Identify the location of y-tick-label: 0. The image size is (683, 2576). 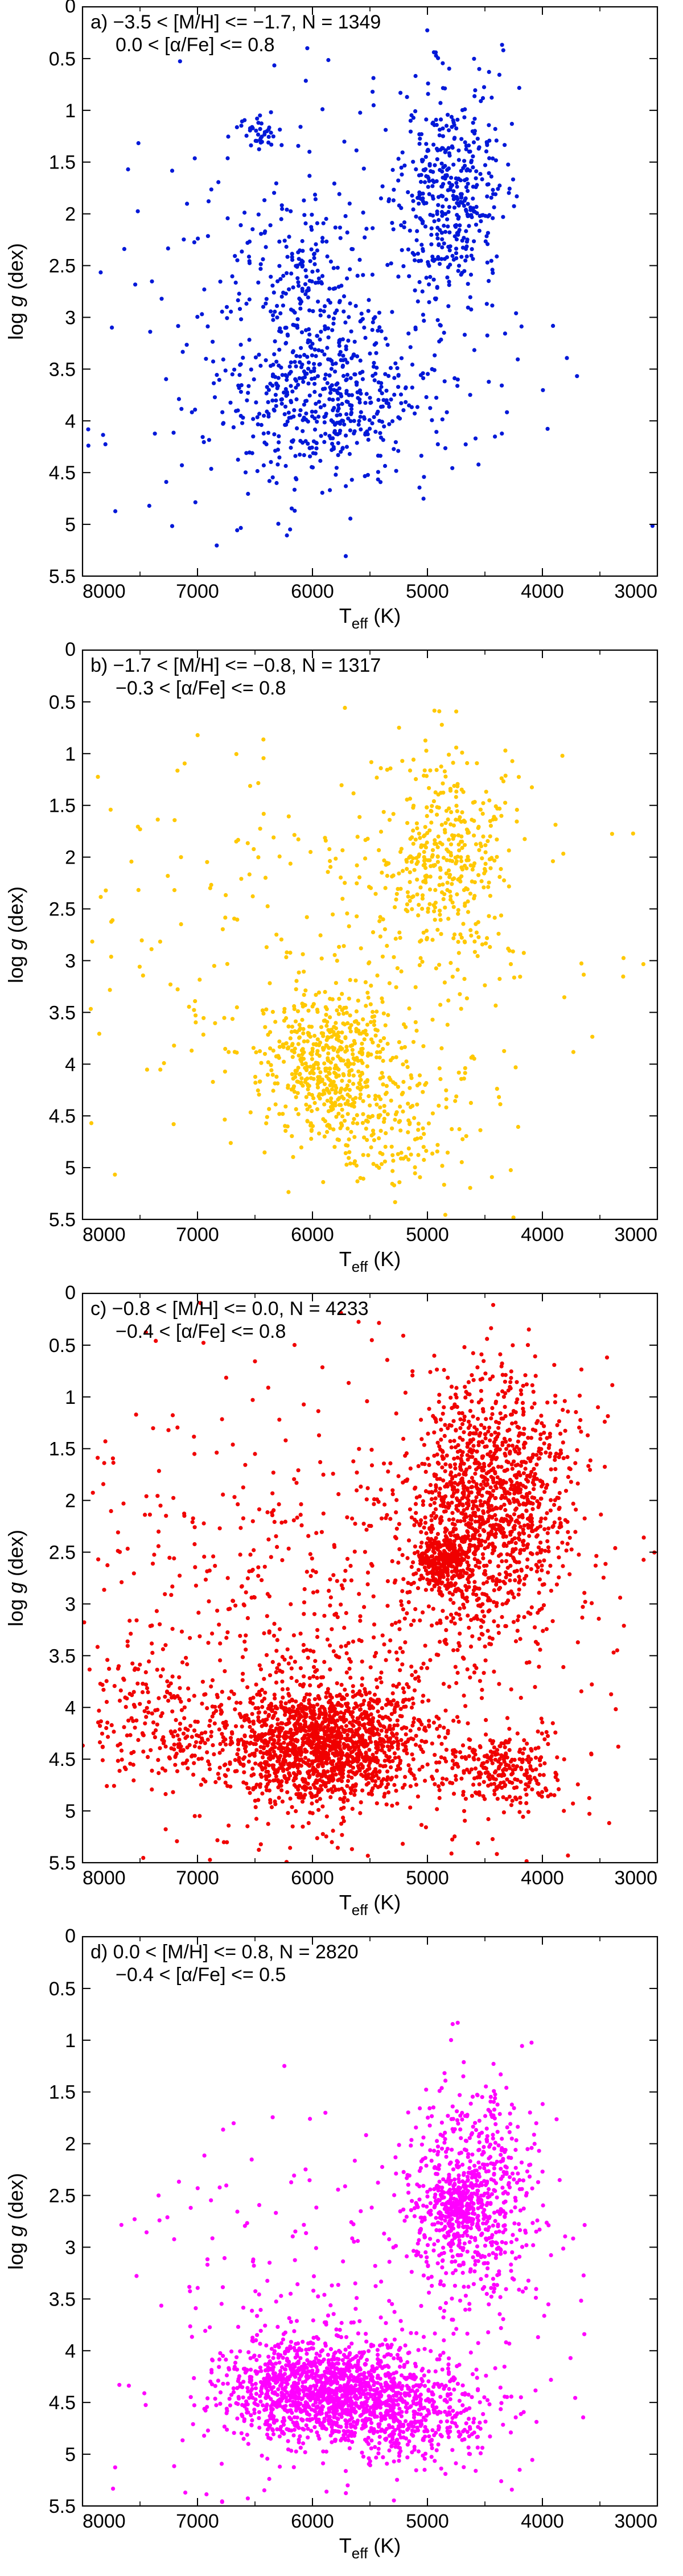
(71, 649).